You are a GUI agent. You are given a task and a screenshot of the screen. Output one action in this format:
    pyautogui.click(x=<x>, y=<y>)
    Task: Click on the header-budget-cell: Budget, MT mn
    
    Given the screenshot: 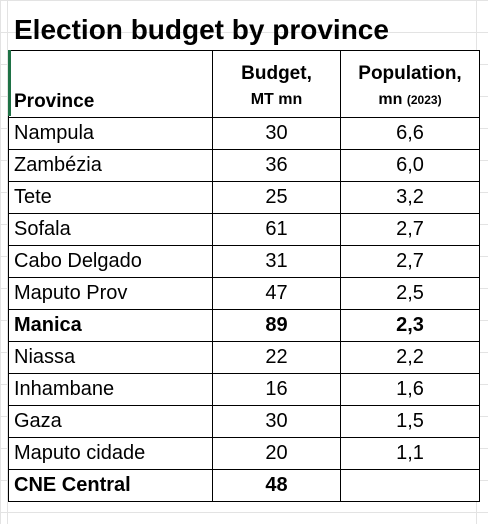 What is the action you would take?
    pyautogui.click(x=276, y=84)
    